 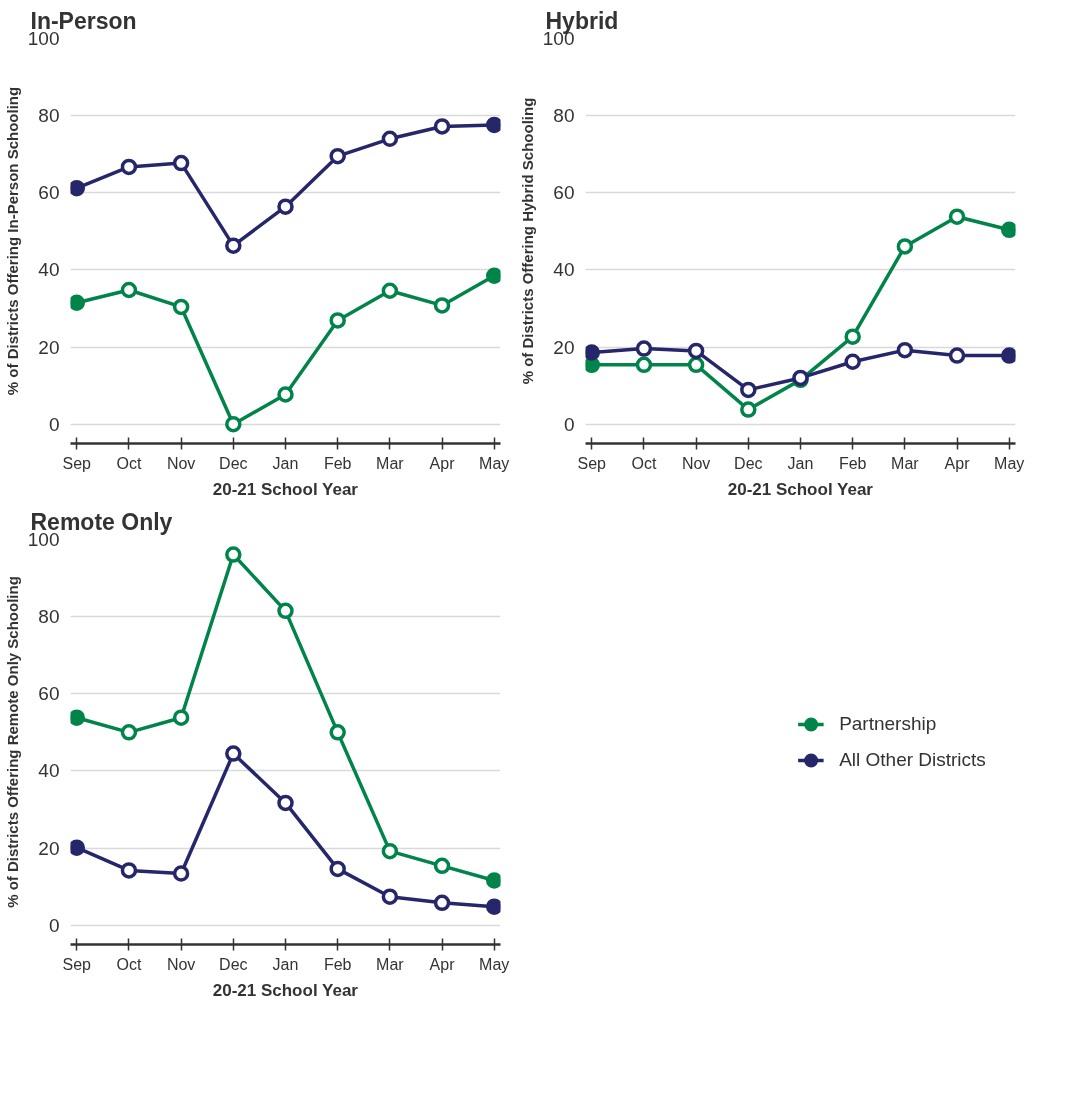 What do you see at coordinates (912, 759) in the screenshot?
I see `legend-label: All Other Districts` at bounding box center [912, 759].